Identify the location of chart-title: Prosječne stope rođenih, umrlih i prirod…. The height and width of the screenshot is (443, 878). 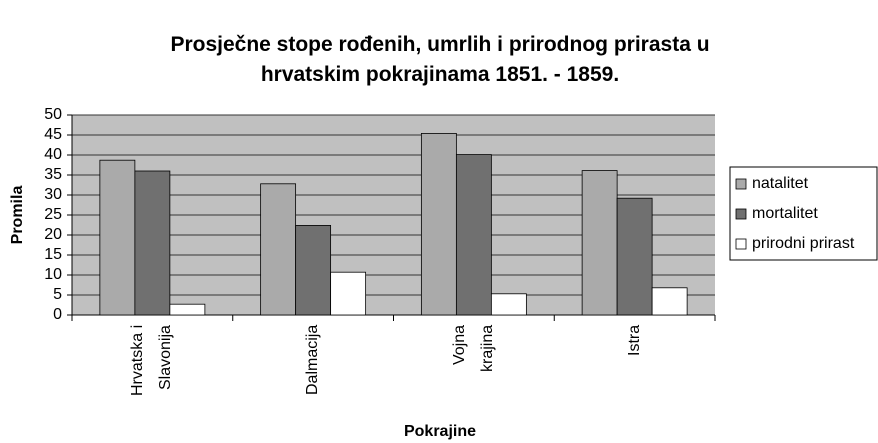
(440, 59).